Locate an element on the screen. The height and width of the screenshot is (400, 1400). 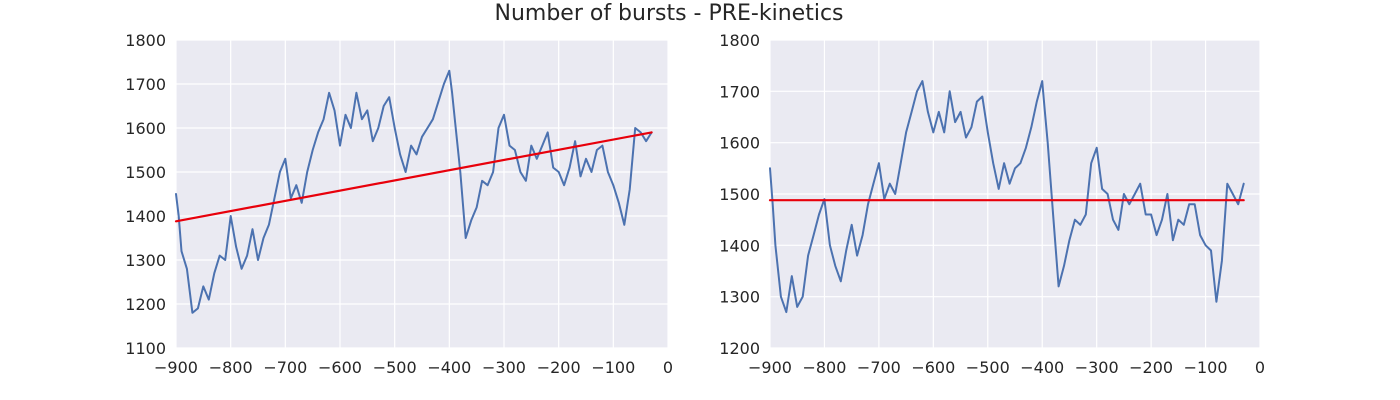
x-tick-label-left-1: −800 is located at coordinates (231, 367).